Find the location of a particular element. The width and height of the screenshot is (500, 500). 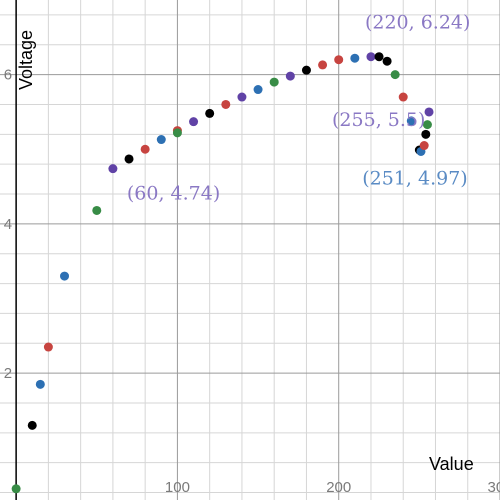

x-tick-label: 200 is located at coordinates (338, 487).